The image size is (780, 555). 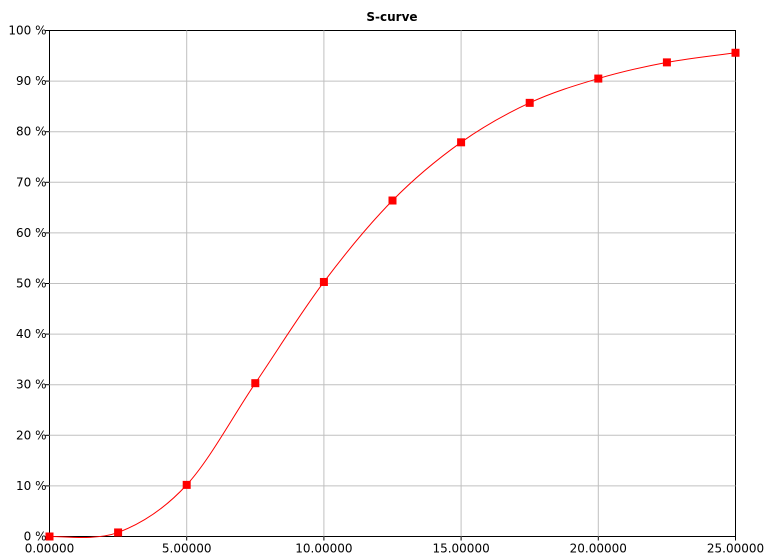 What do you see at coordinates (31, 385) in the screenshot?
I see `y-tick-label: 30 %` at bounding box center [31, 385].